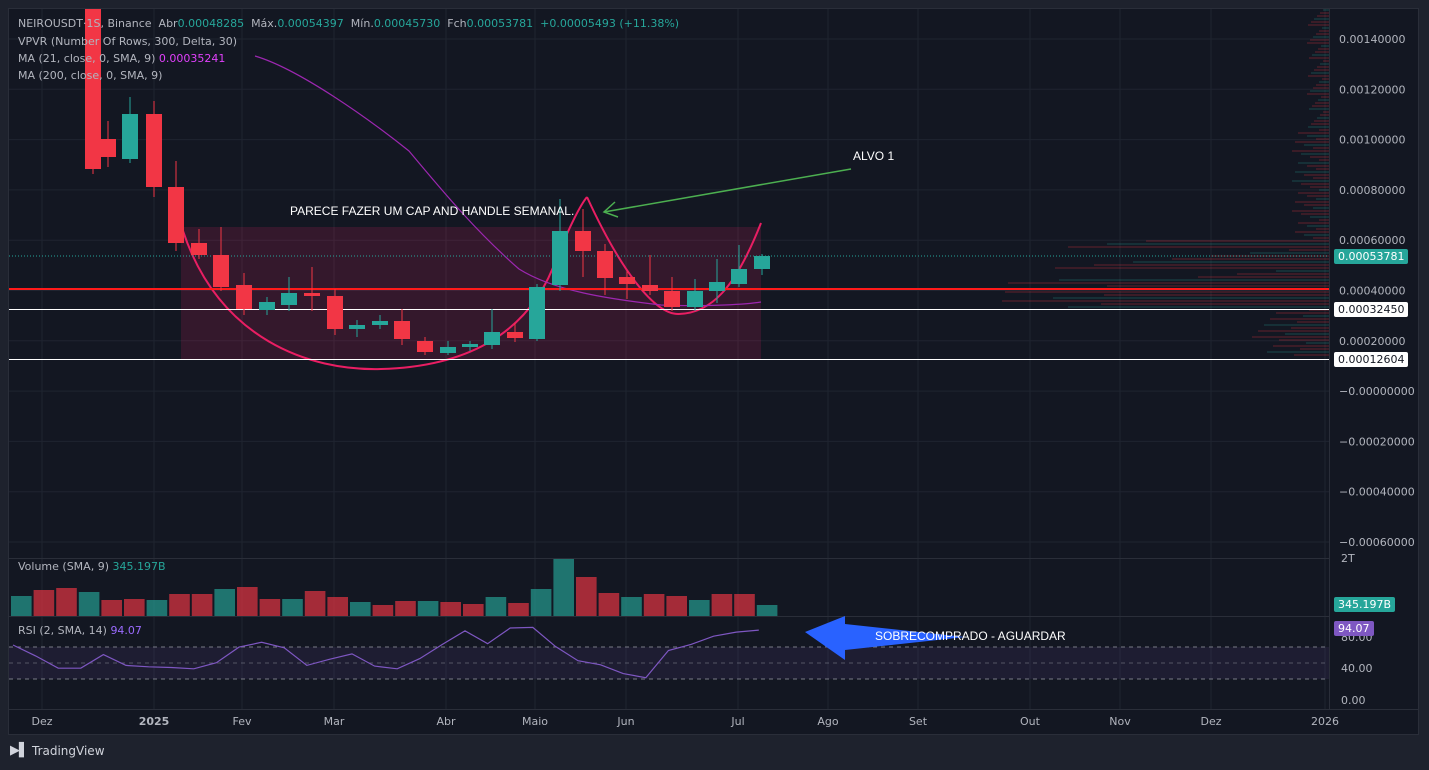  Describe the element at coordinates (737, 721) in the screenshot. I see `time-axis-label: Jul` at that location.